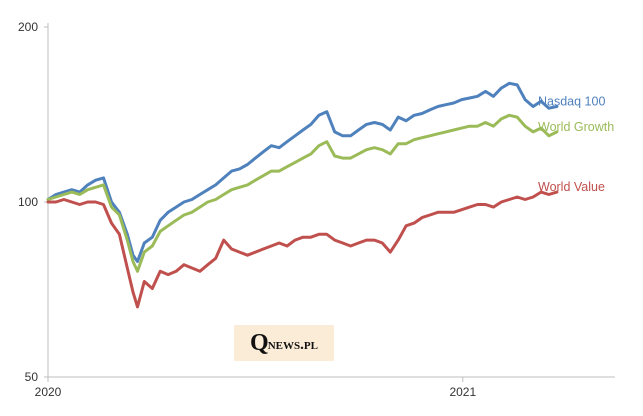 The image size is (643, 416). Describe the element at coordinates (292, 344) in the screenshot. I see `watermark-text: news.pl` at that location.